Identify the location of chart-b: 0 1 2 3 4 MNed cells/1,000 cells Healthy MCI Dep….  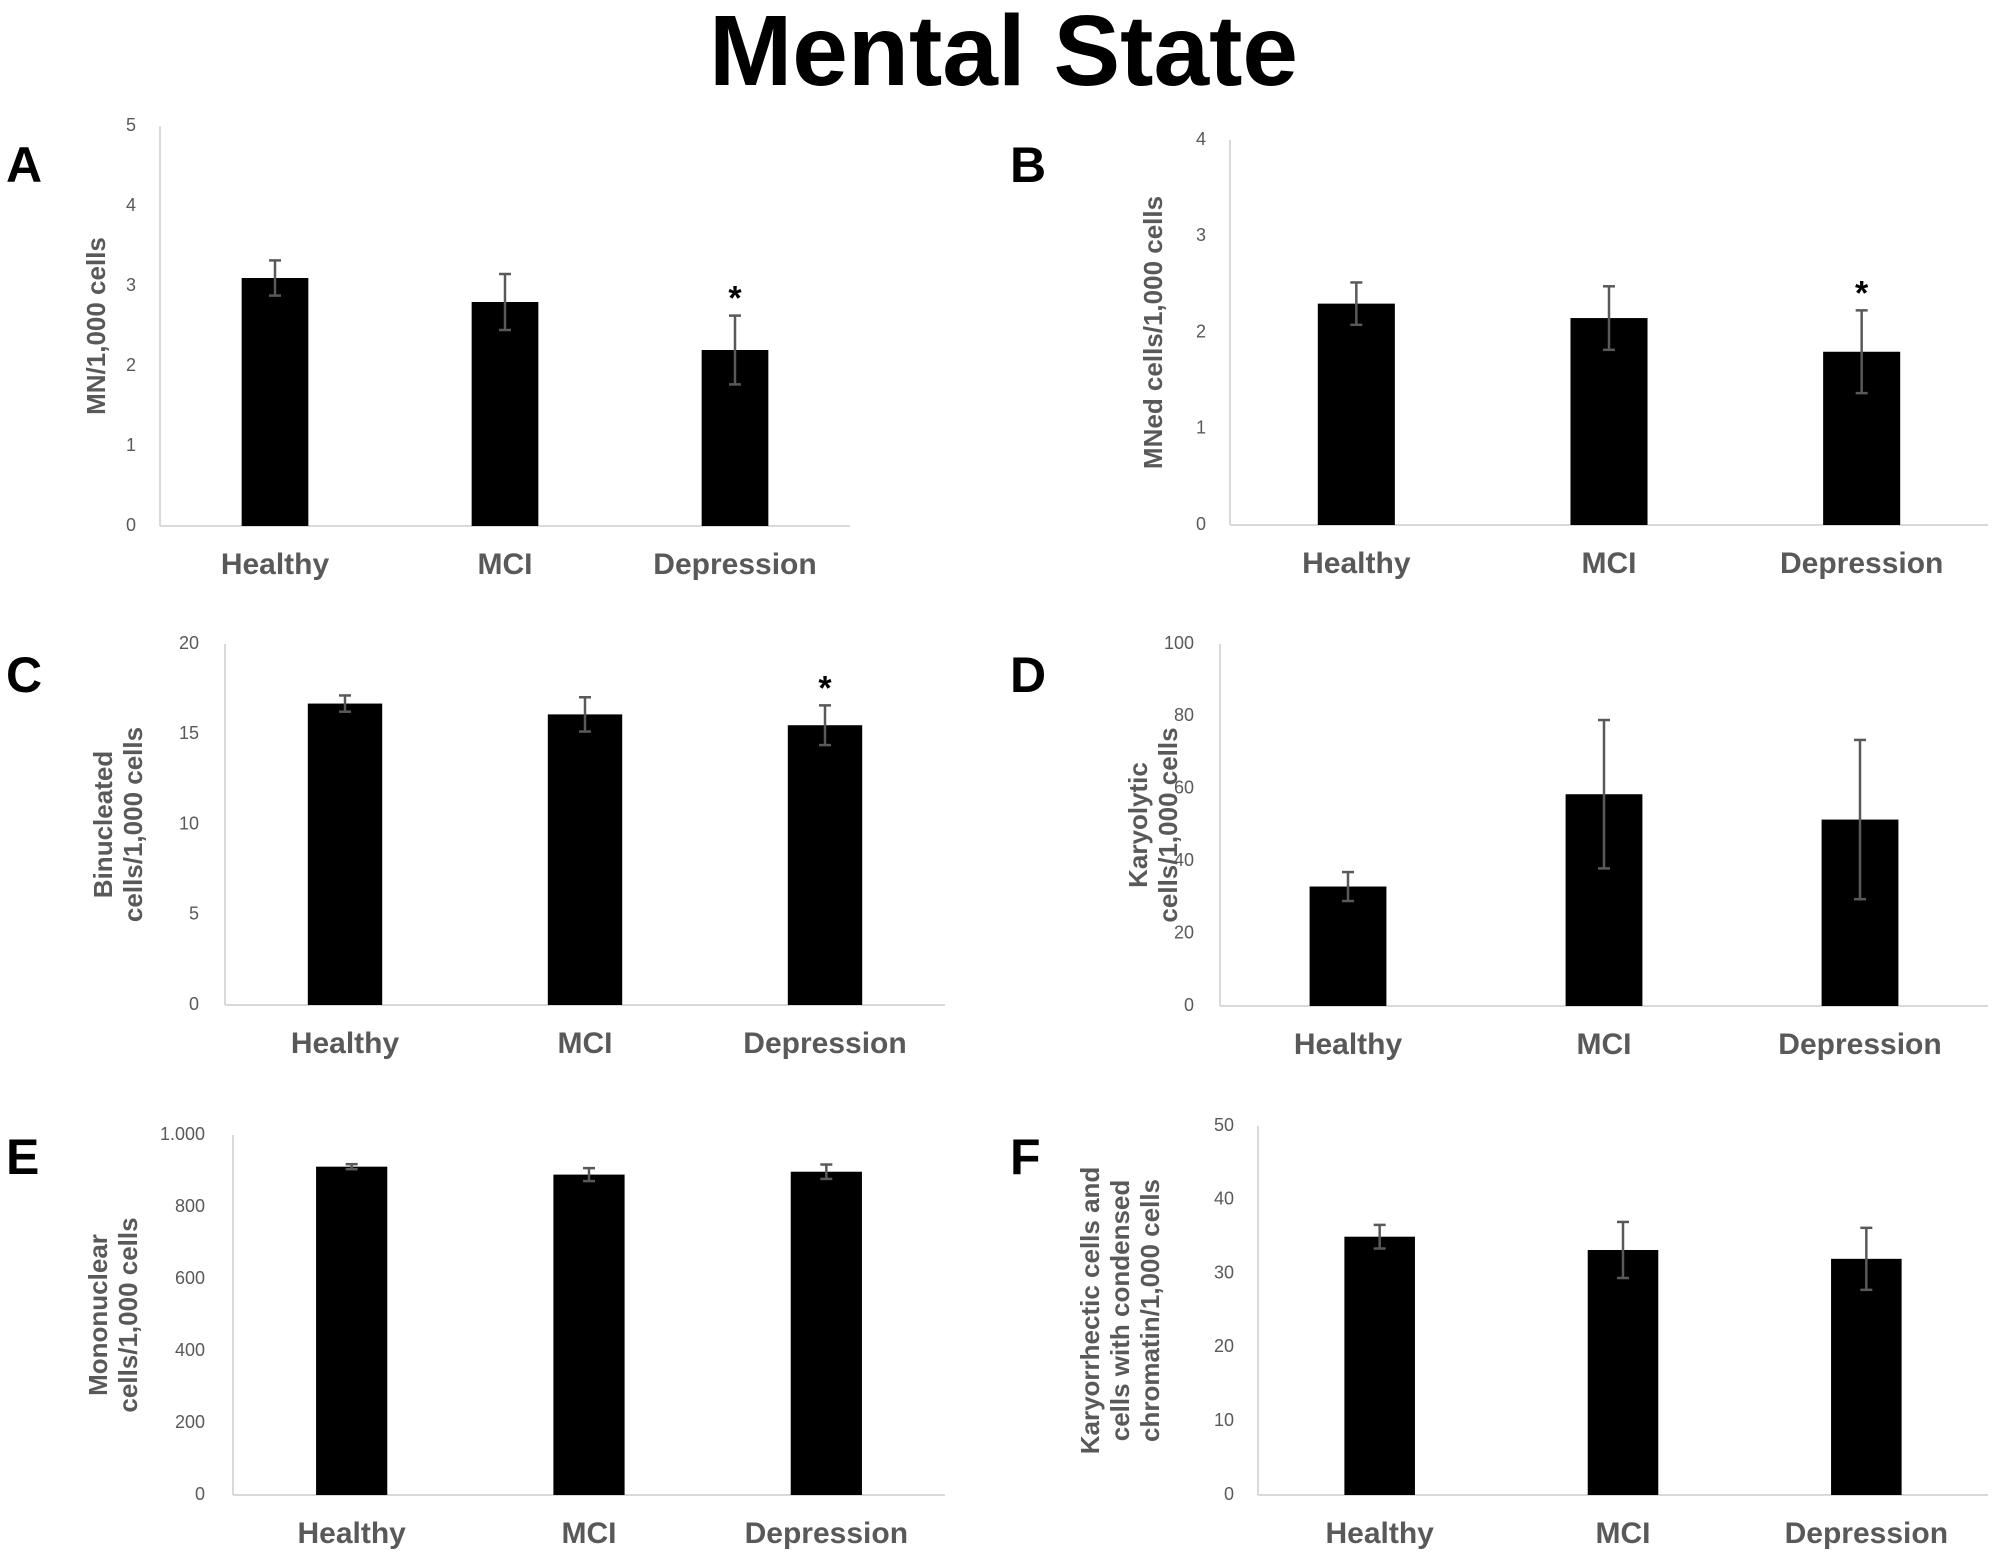
(1563, 354).